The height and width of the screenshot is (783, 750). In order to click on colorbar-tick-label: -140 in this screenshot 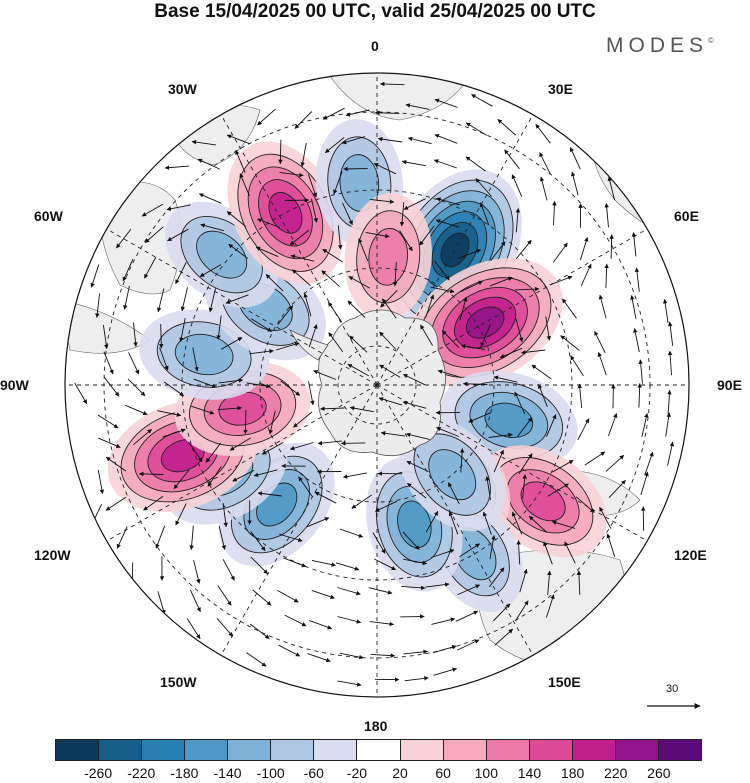, I will do `click(227, 773)`.